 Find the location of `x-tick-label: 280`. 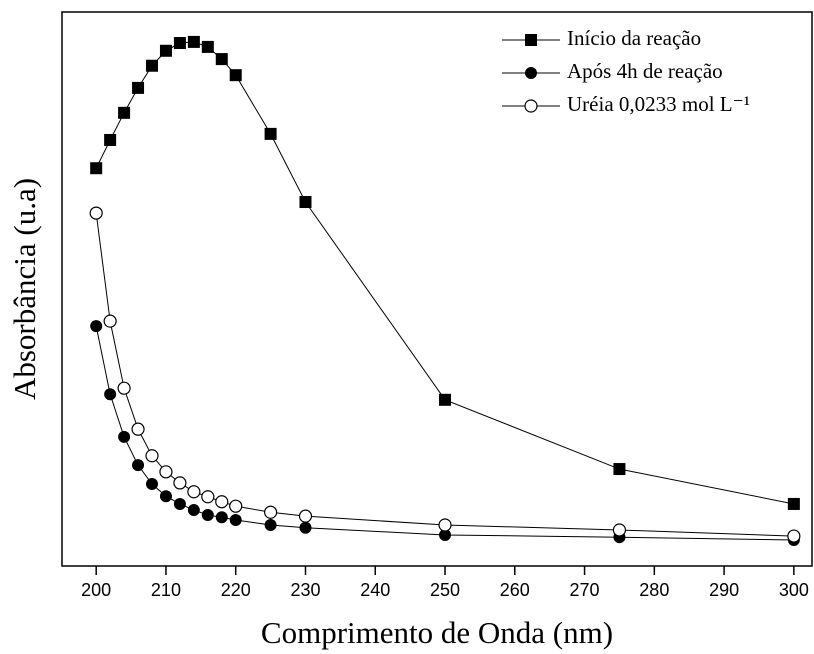

x-tick-label: 280 is located at coordinates (654, 590).